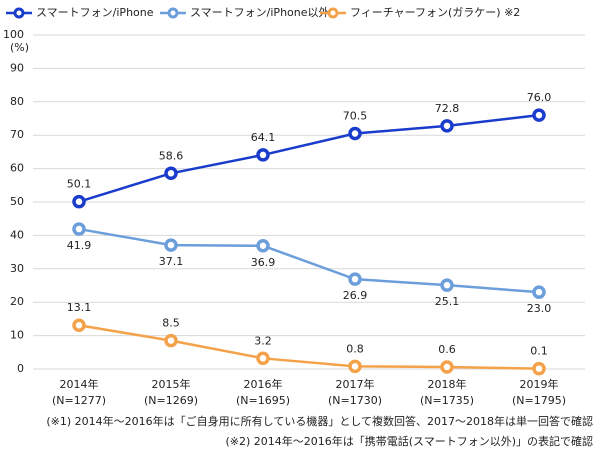 The image size is (600, 472). I want to click on y-axis-label: (%), so click(19, 47).